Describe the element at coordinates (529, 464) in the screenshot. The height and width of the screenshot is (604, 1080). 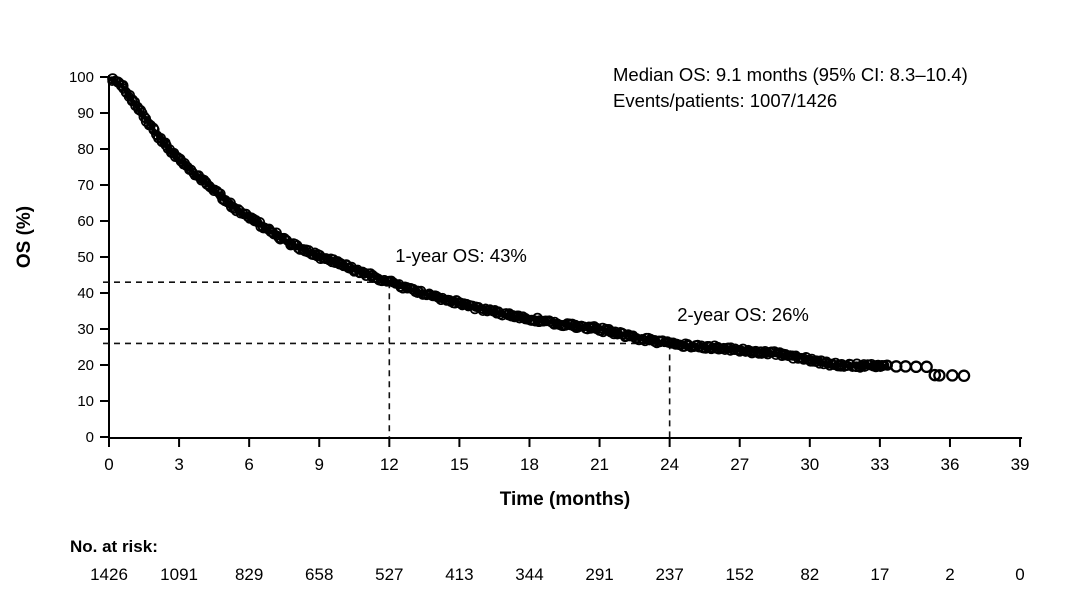
I see `x-tick-label: 18` at that location.